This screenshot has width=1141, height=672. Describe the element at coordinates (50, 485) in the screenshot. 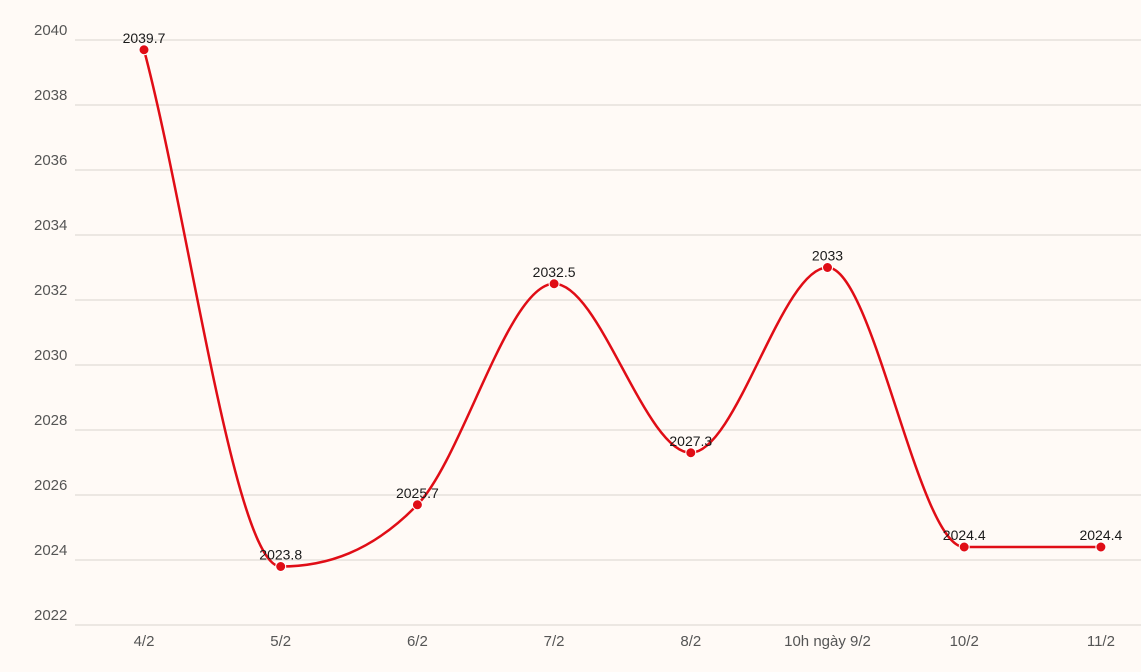

I see `y-tick-label: 2026` at that location.